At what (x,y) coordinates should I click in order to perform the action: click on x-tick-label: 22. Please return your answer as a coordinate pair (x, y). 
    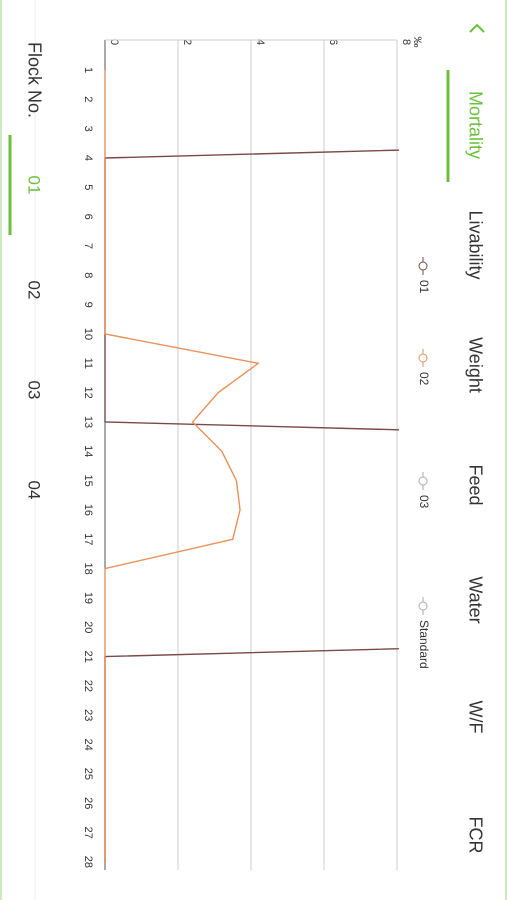
    Looking at the image, I should click on (88, 686).